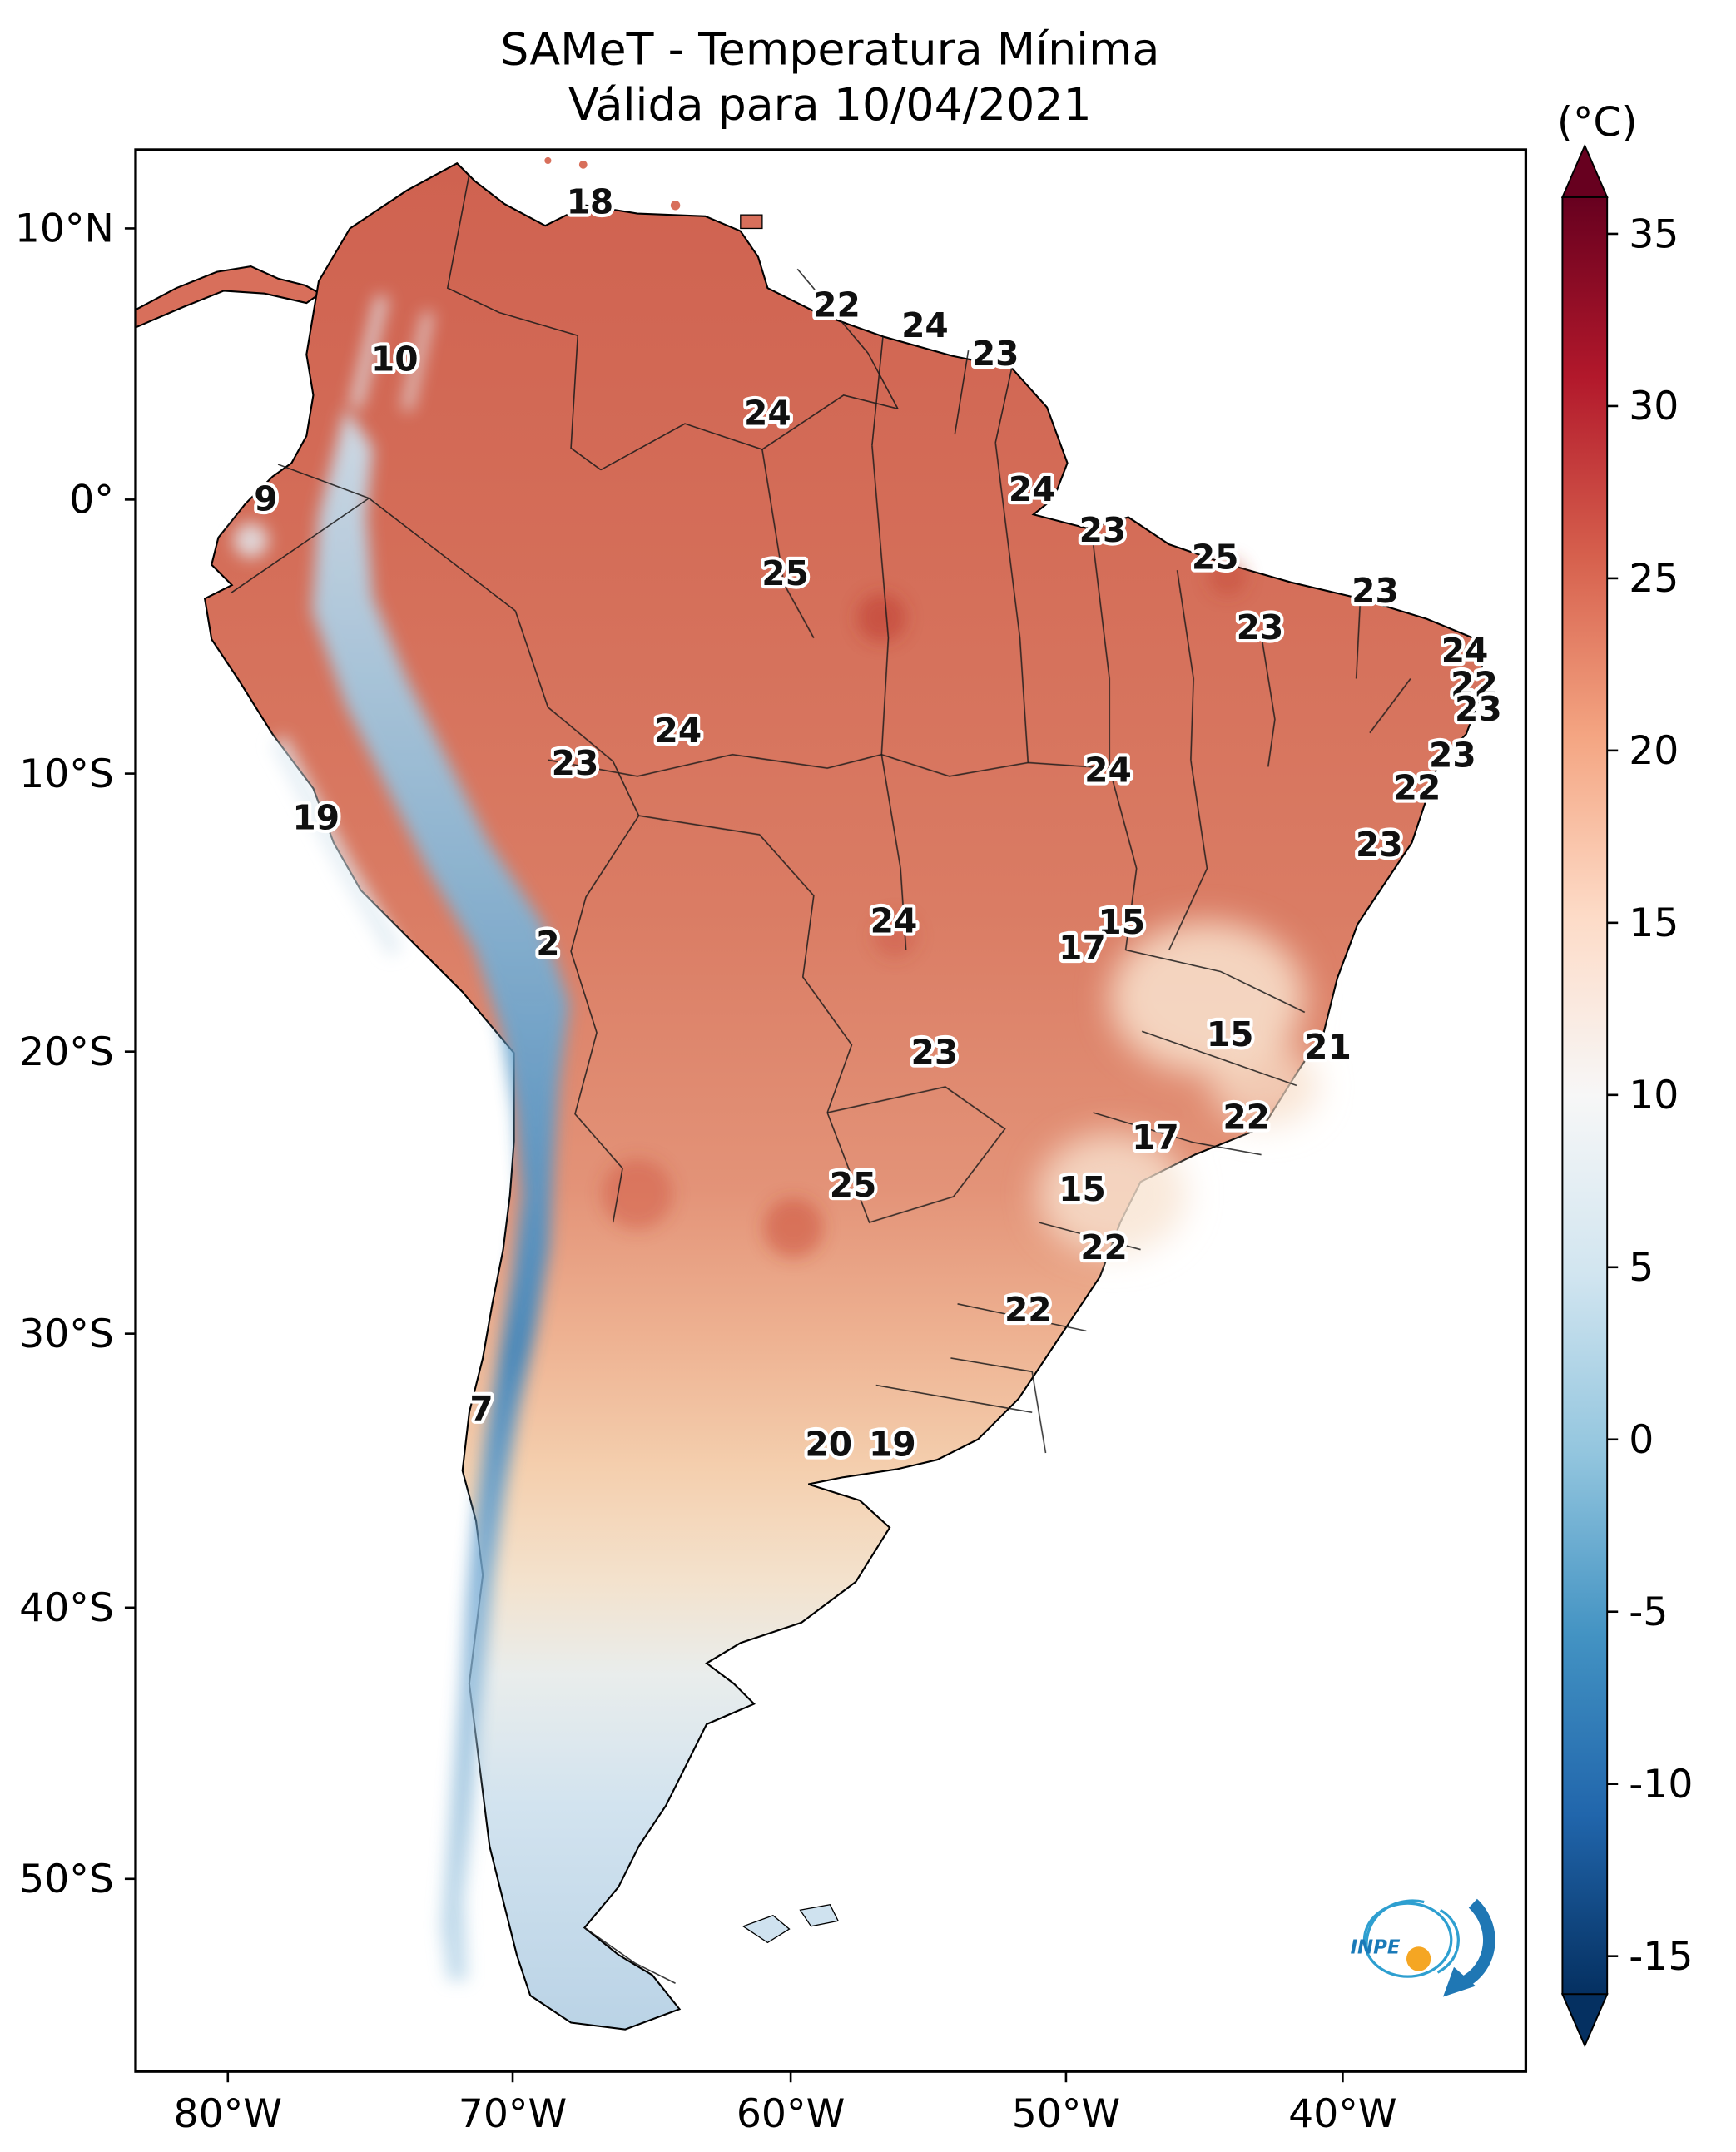 This screenshot has width=1736, height=2152. I want to click on logo-text: INPE, so click(1376, 1947).